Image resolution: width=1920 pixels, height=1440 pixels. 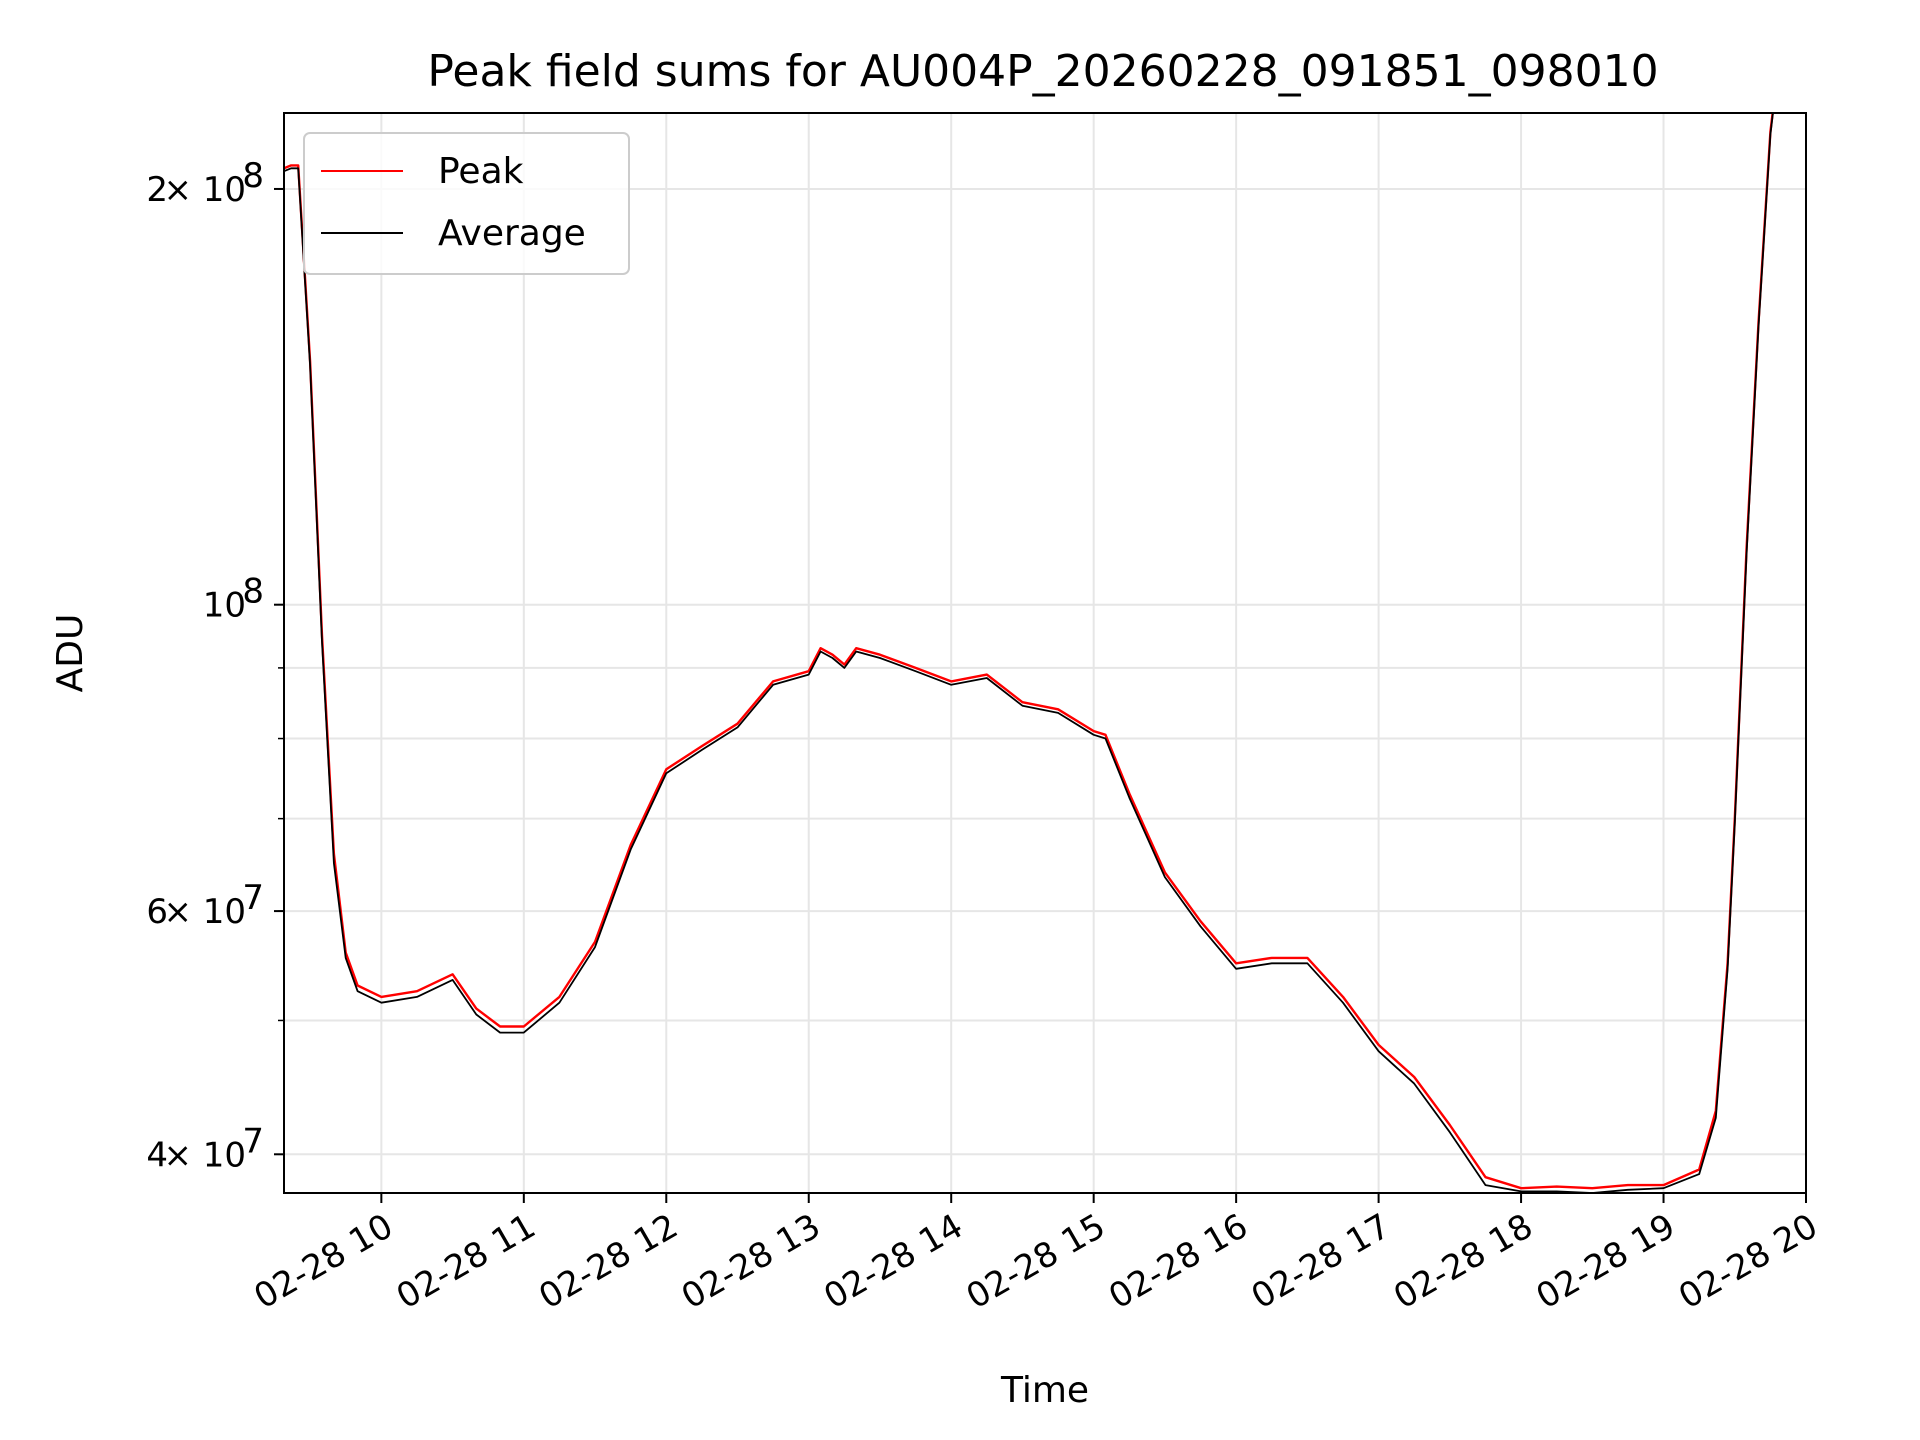 What do you see at coordinates (224, 606) in the screenshot?
I see `y-tick-base: 10` at bounding box center [224, 606].